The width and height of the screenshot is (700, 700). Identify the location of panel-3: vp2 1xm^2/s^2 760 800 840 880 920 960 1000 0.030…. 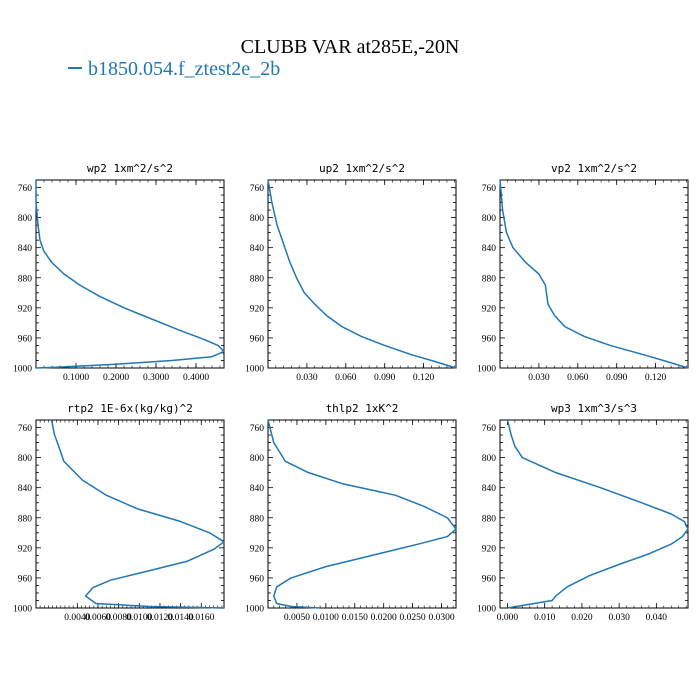
(583, 272).